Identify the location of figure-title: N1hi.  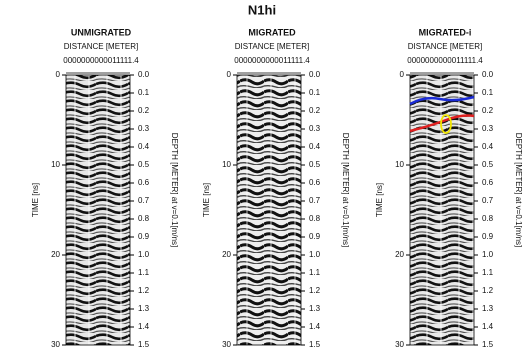
(262, 9).